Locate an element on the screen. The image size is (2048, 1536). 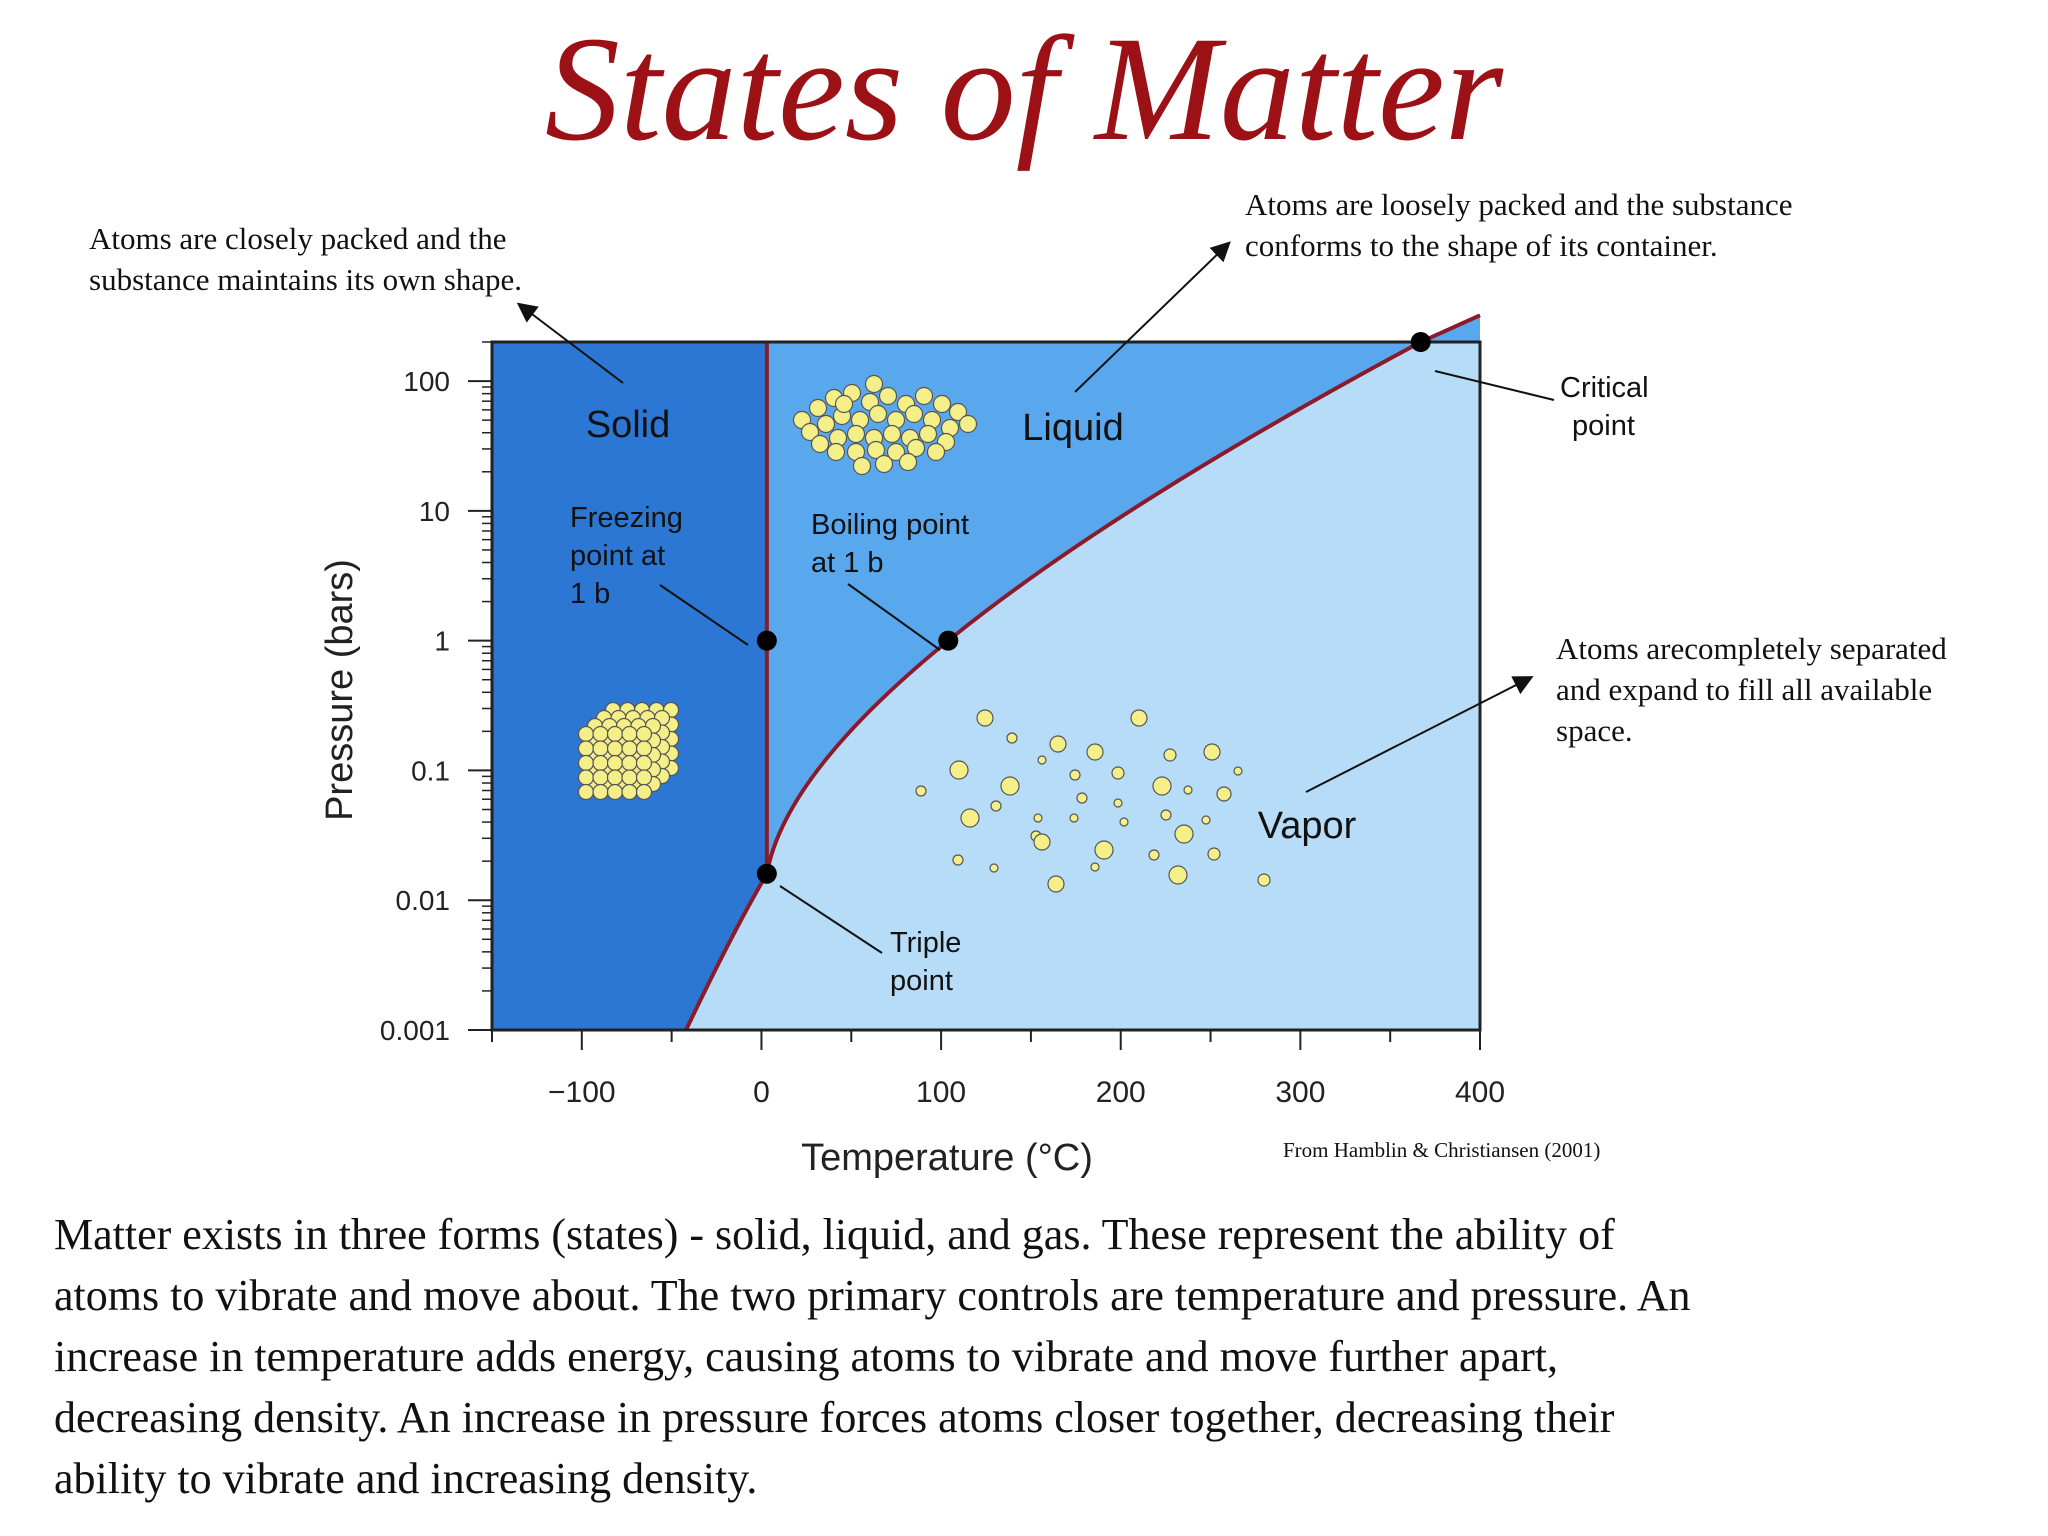
critical-point-label: Critical point is located at coordinates (1604, 407).